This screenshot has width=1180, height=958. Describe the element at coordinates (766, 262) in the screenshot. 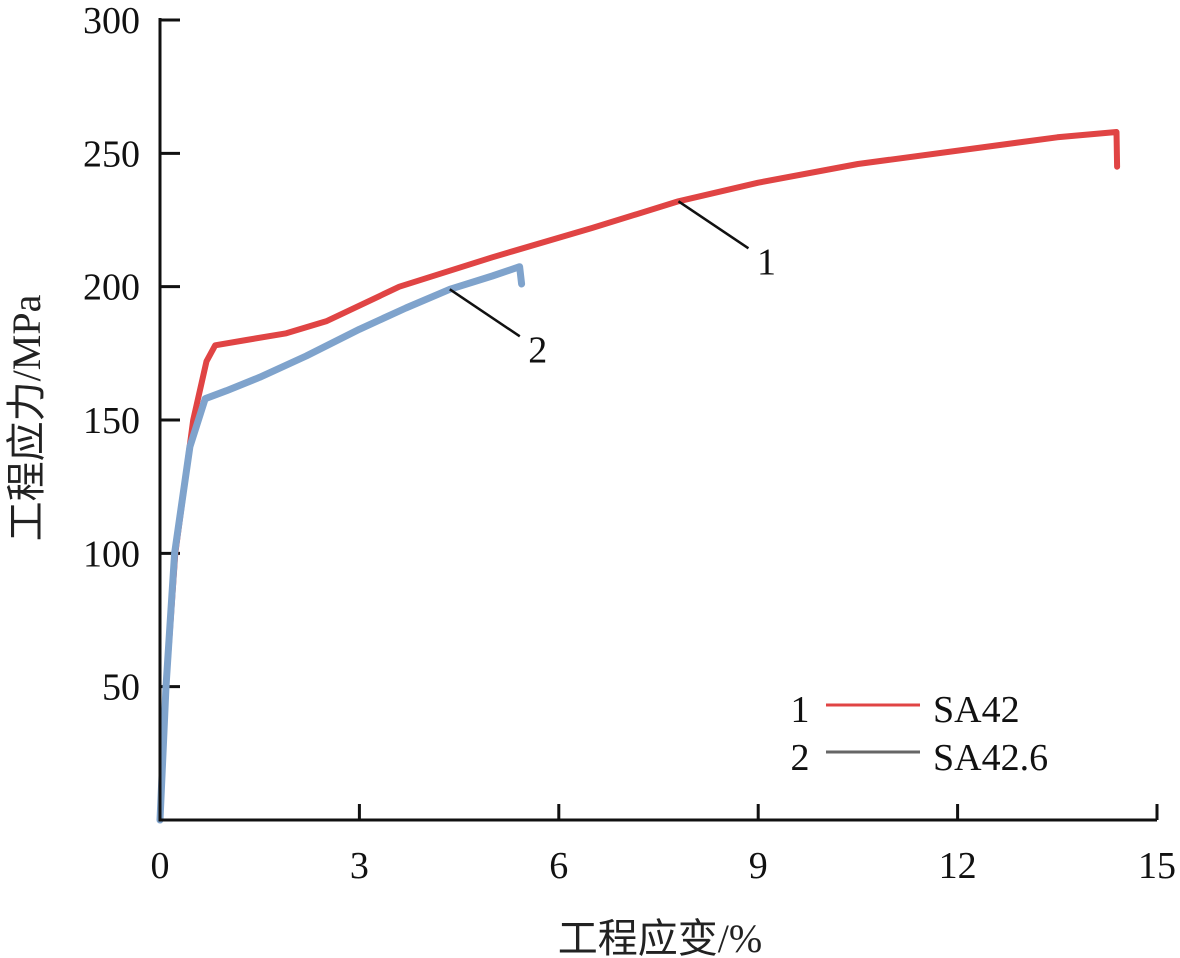

I see `annotation-label: 1` at that location.